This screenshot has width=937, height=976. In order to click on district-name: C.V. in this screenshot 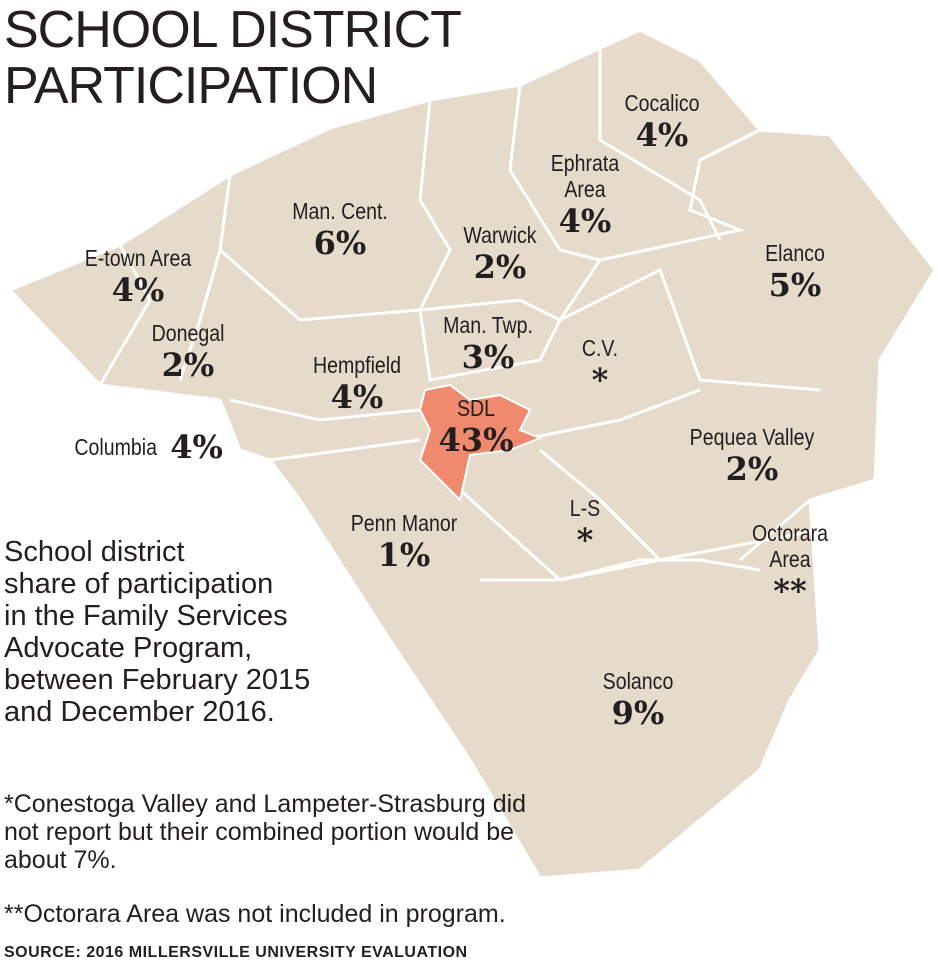, I will do `click(600, 348)`.